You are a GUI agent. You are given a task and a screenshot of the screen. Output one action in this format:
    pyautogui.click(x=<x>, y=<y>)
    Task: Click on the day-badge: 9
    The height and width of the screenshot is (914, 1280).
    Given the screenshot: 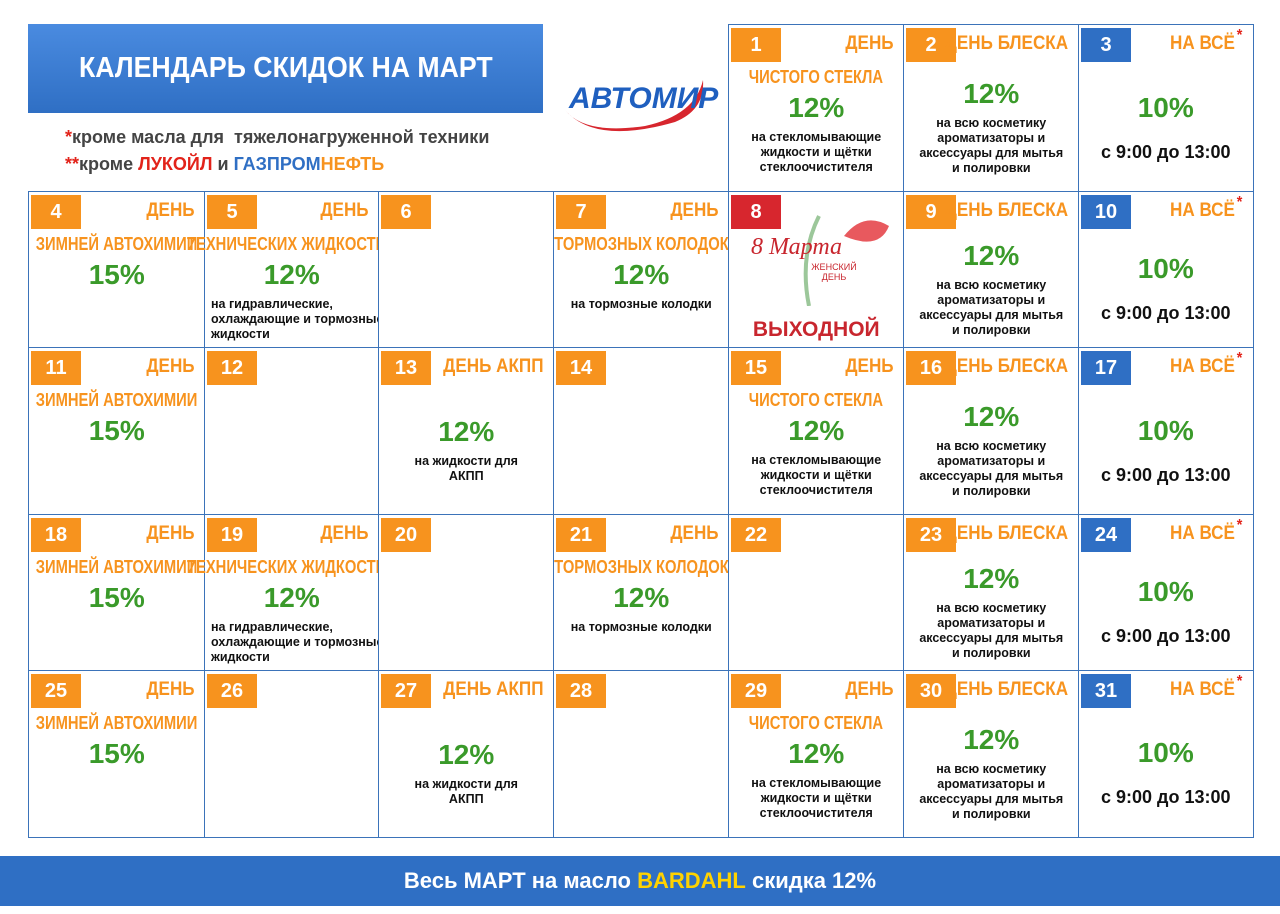 What is the action you would take?
    pyautogui.click(x=931, y=212)
    